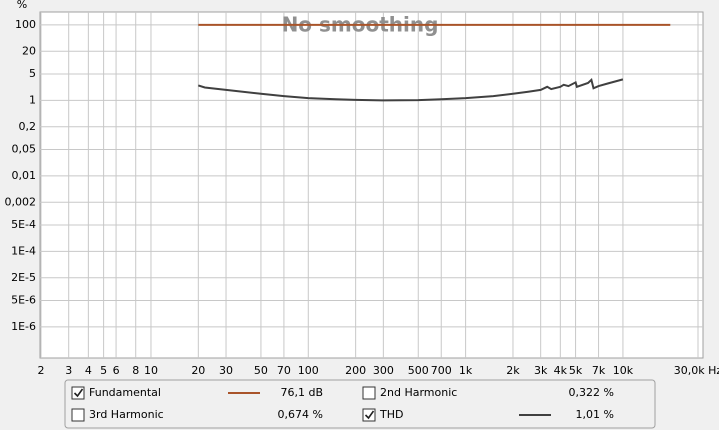 This screenshot has height=430, width=719. I want to click on x-tick-label: 3k, so click(541, 370).